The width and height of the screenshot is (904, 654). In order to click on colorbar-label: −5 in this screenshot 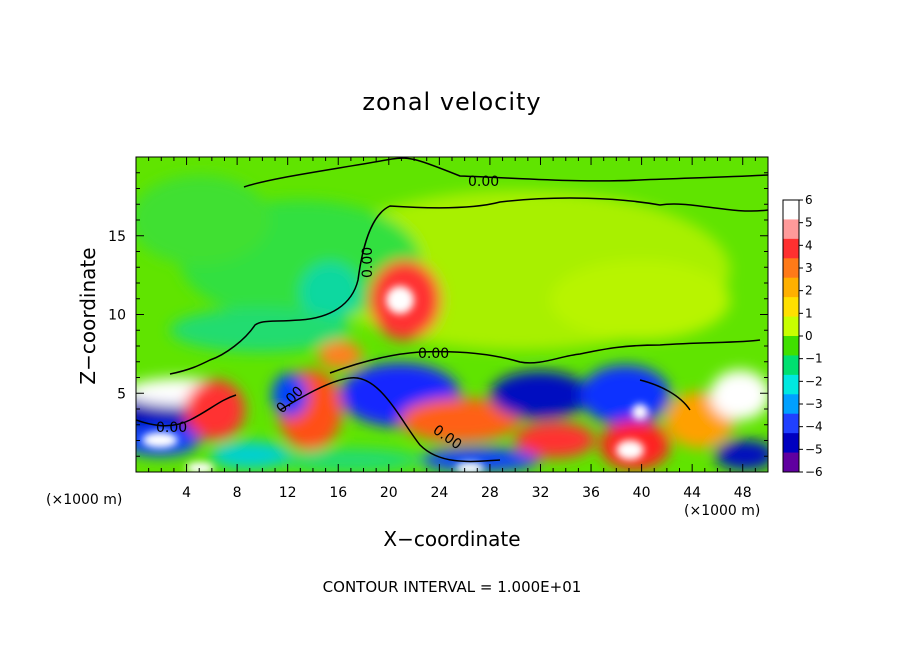, I will do `click(814, 449)`.